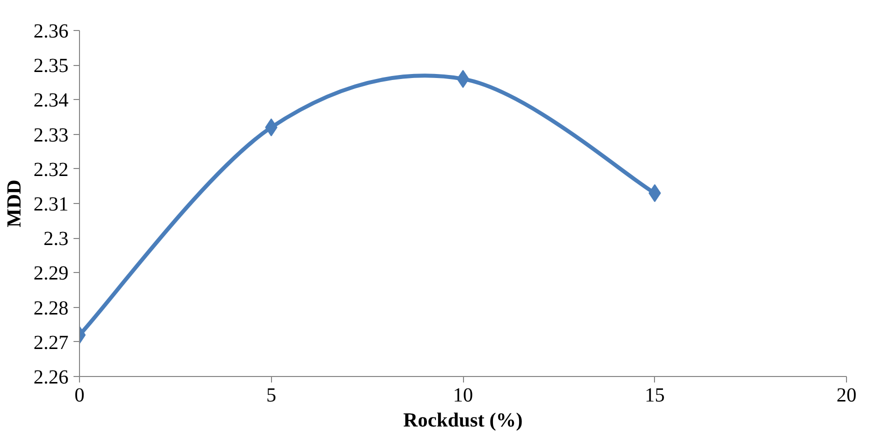 This screenshot has height=434, width=874. Describe the element at coordinates (271, 395) in the screenshot. I see `x-tick-label: 5` at that location.